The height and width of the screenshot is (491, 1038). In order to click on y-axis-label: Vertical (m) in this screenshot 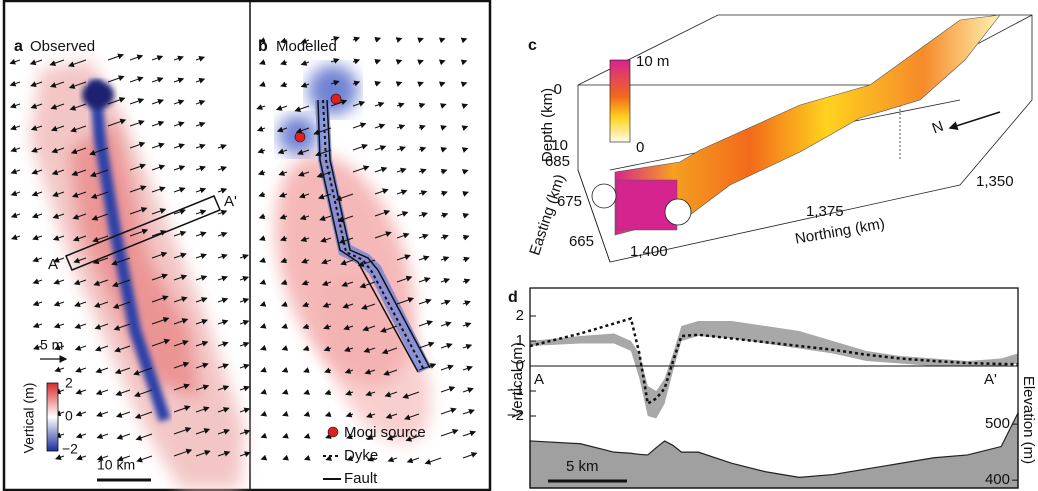, I will do `click(517, 380)`.